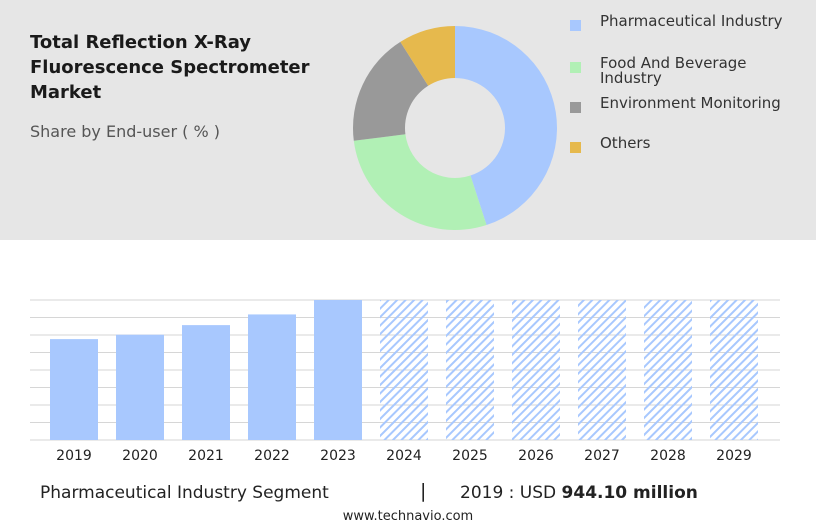  What do you see at coordinates (625, 143) in the screenshot?
I see `legend-label: Others` at bounding box center [625, 143].